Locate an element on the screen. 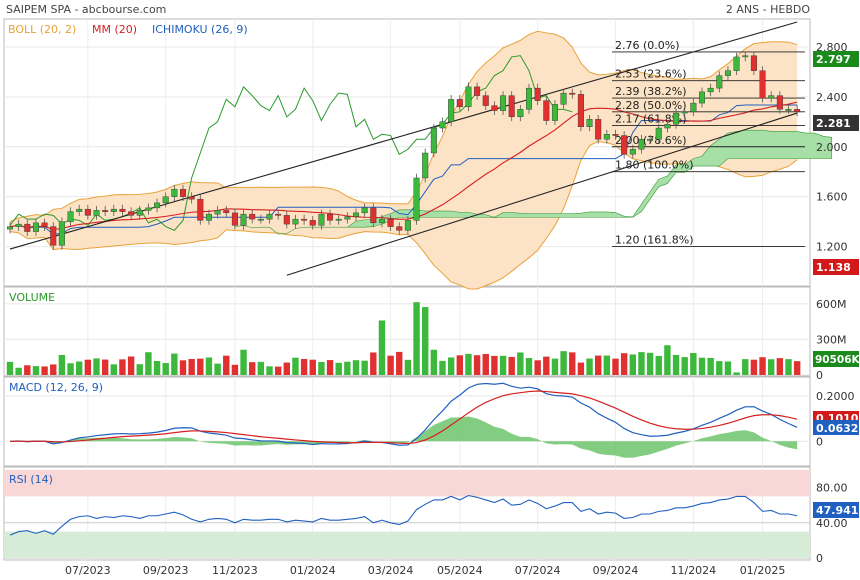  macd-tick-label: 0.2000 is located at coordinates (835, 396).